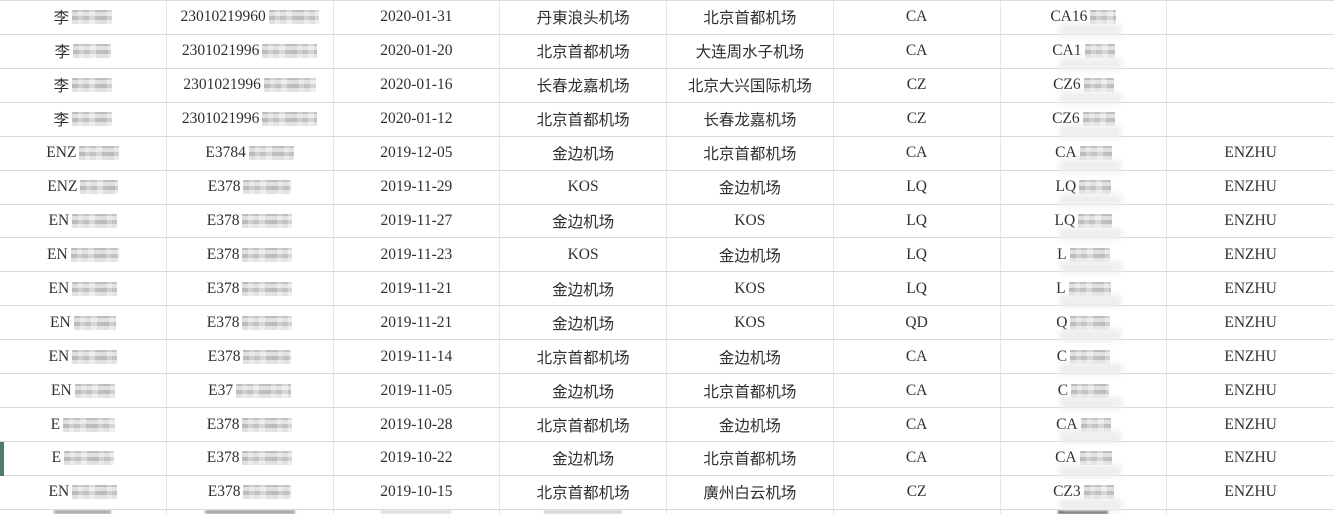 The width and height of the screenshot is (1334, 514). What do you see at coordinates (417, 187) in the screenshot?
I see `cell-flight-date: 2019-11-29` at bounding box center [417, 187].